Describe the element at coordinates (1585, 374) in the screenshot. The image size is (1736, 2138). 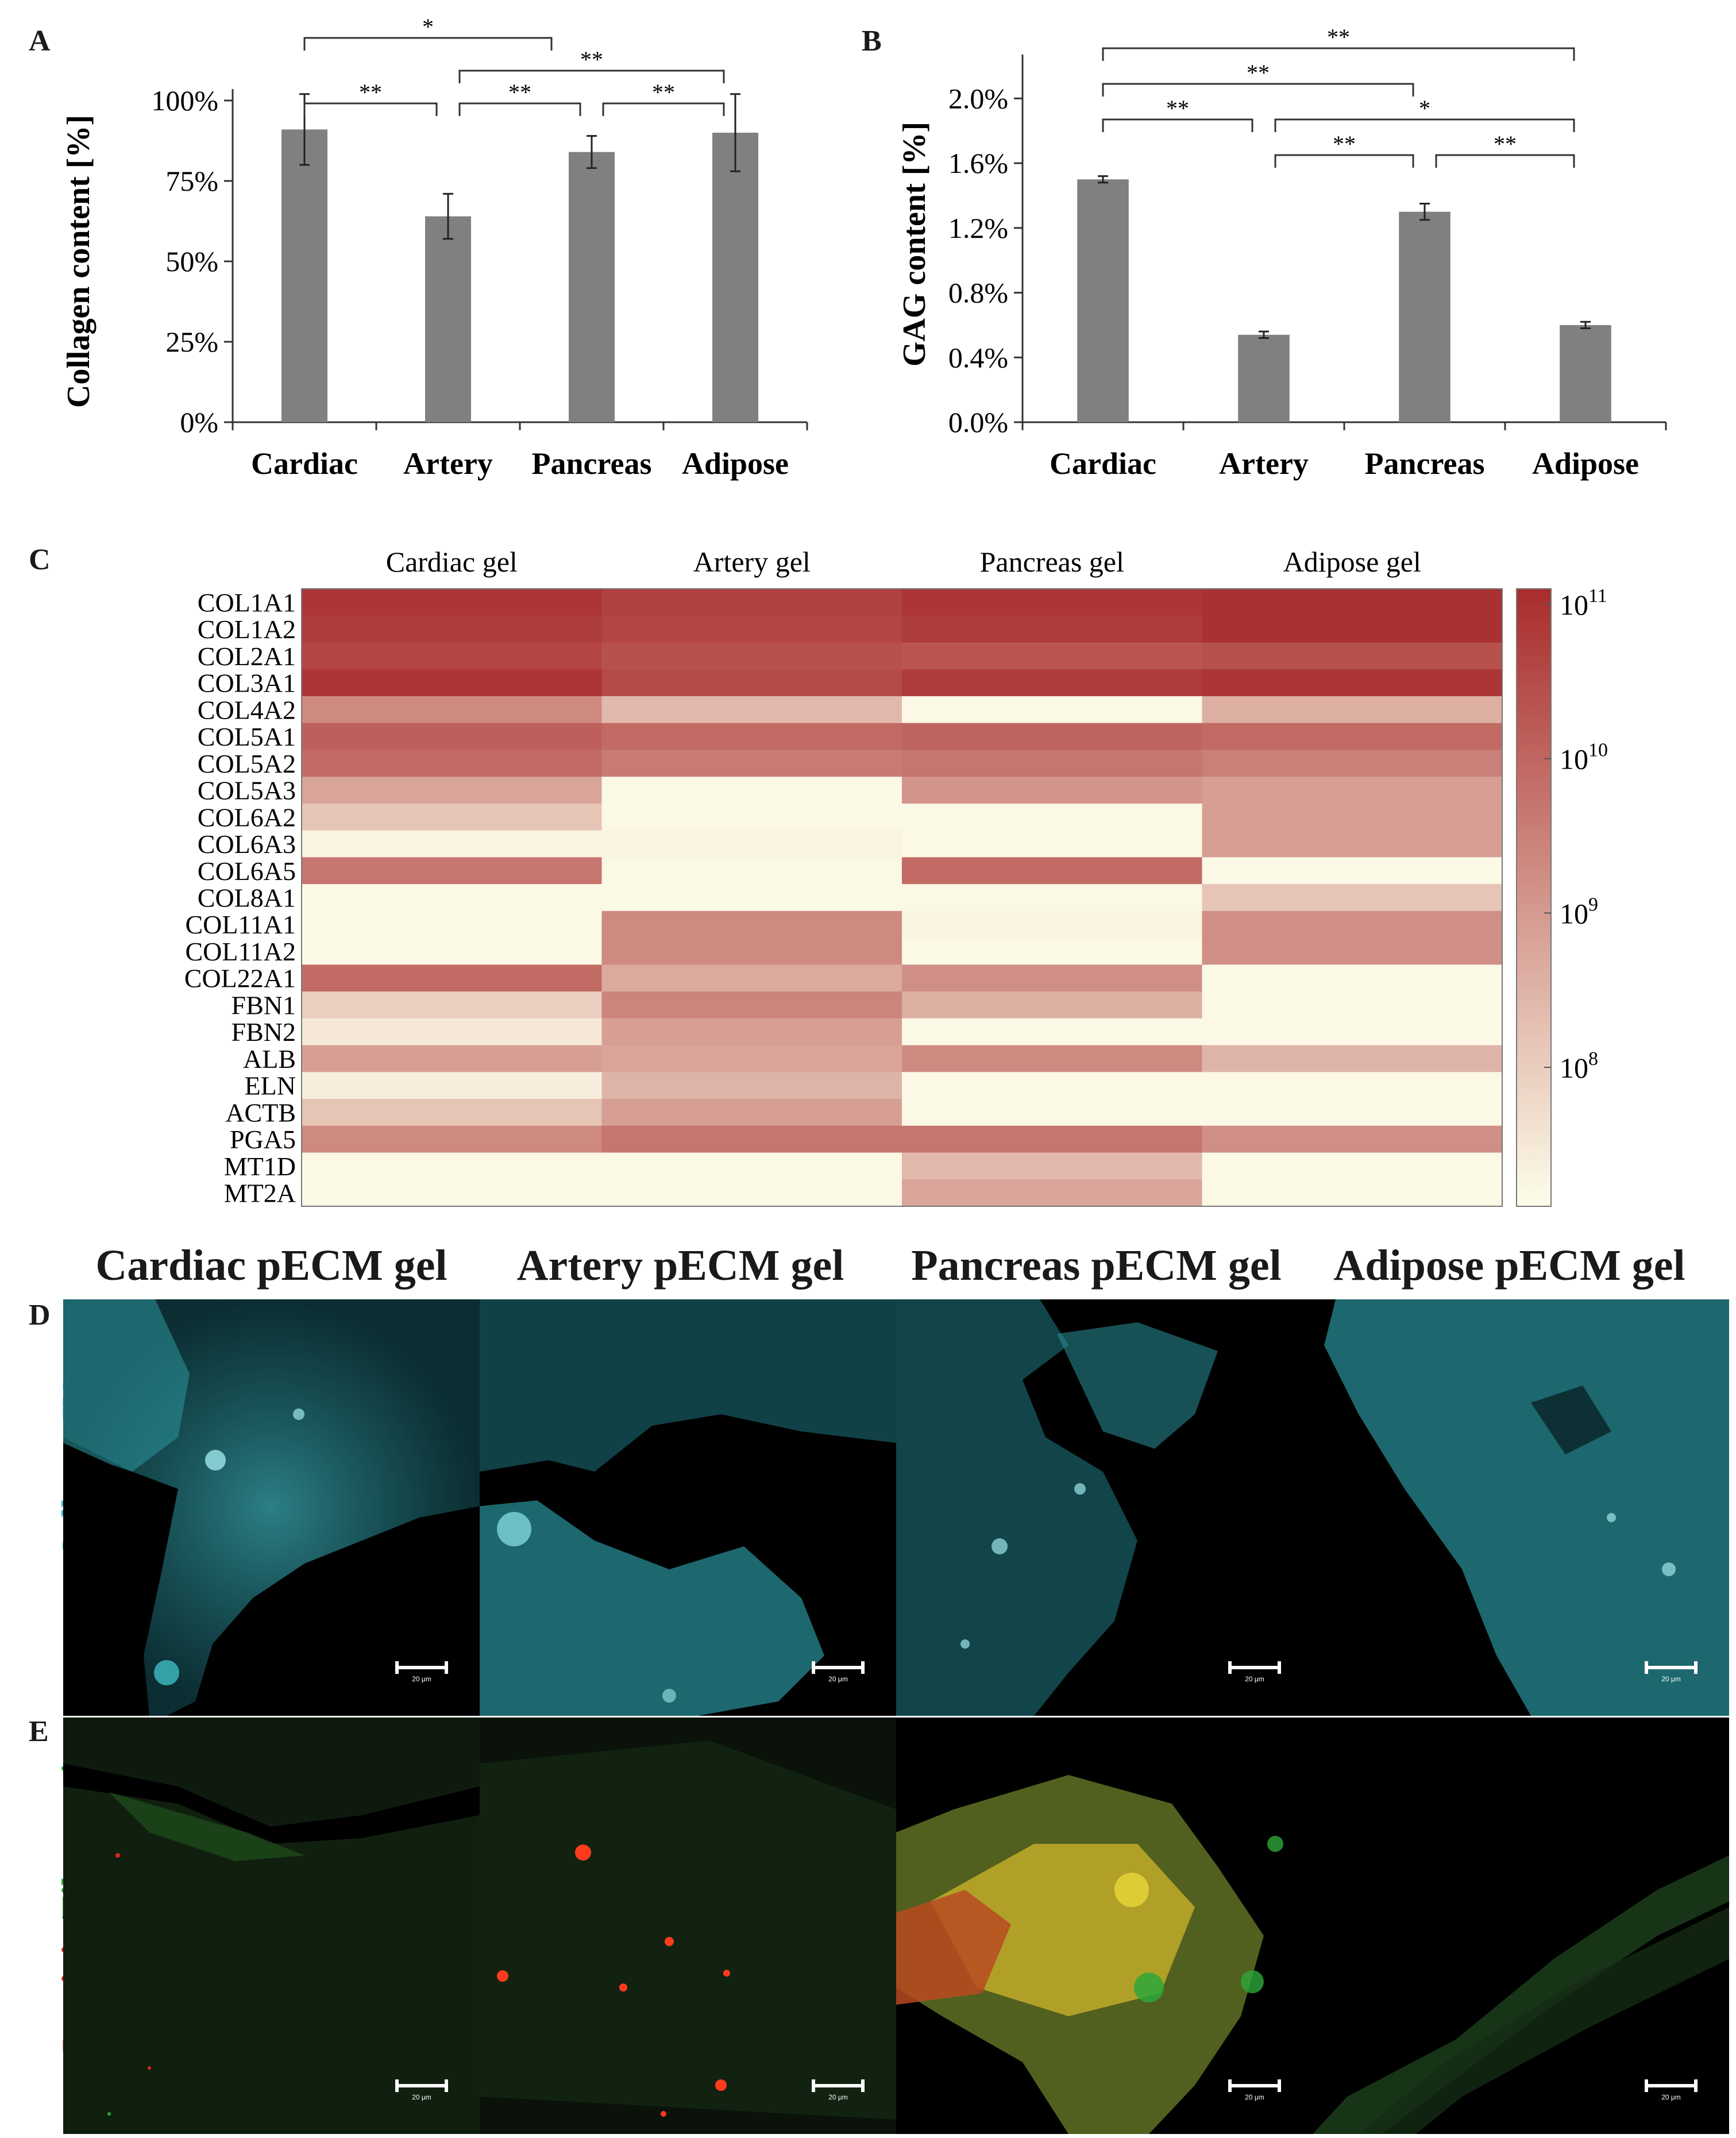
I see `bar-adipose` at that location.